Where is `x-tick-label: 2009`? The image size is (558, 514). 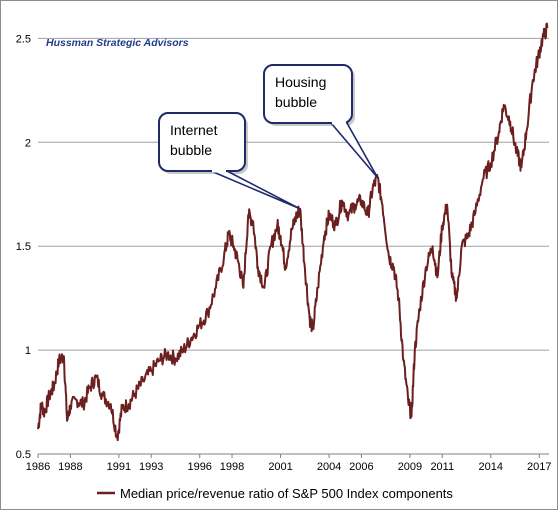
x-tick-label: 2009 is located at coordinates (410, 467).